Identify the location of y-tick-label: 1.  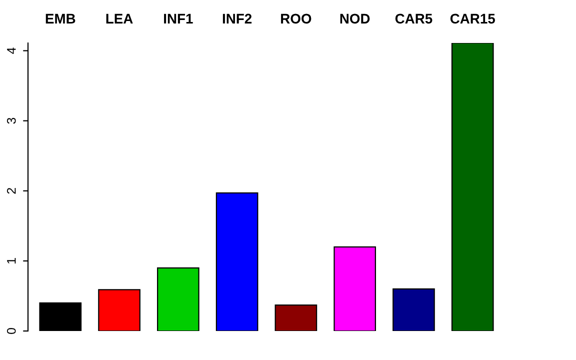
(11, 261).